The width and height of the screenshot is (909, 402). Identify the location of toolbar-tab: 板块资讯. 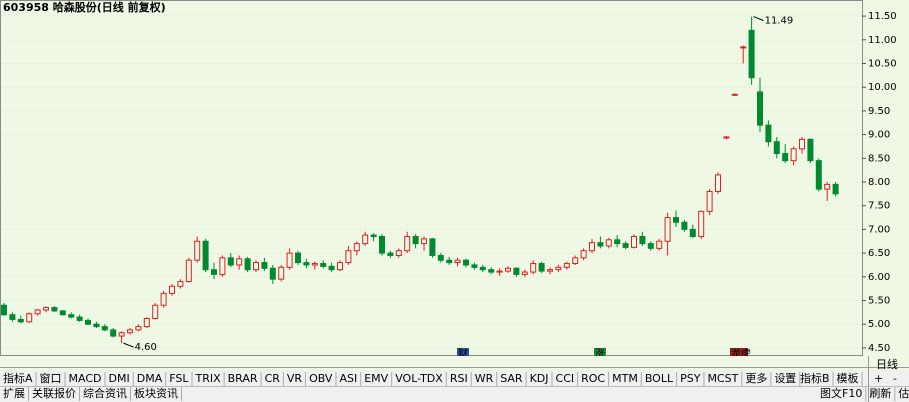
(156, 393).